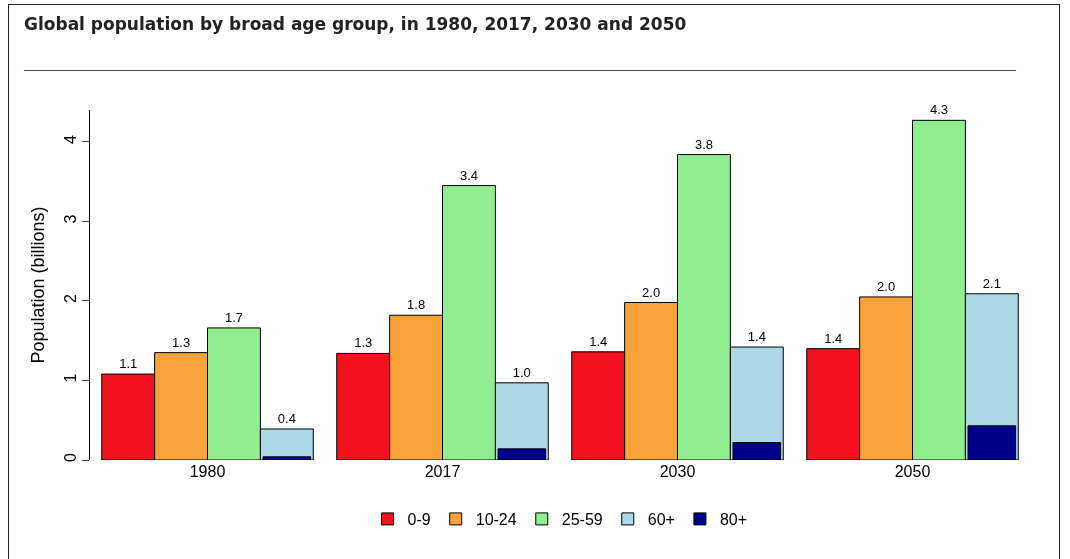 This screenshot has height=559, width=1070. Describe the element at coordinates (582, 520) in the screenshot. I see `legend-label: 25-59` at that location.